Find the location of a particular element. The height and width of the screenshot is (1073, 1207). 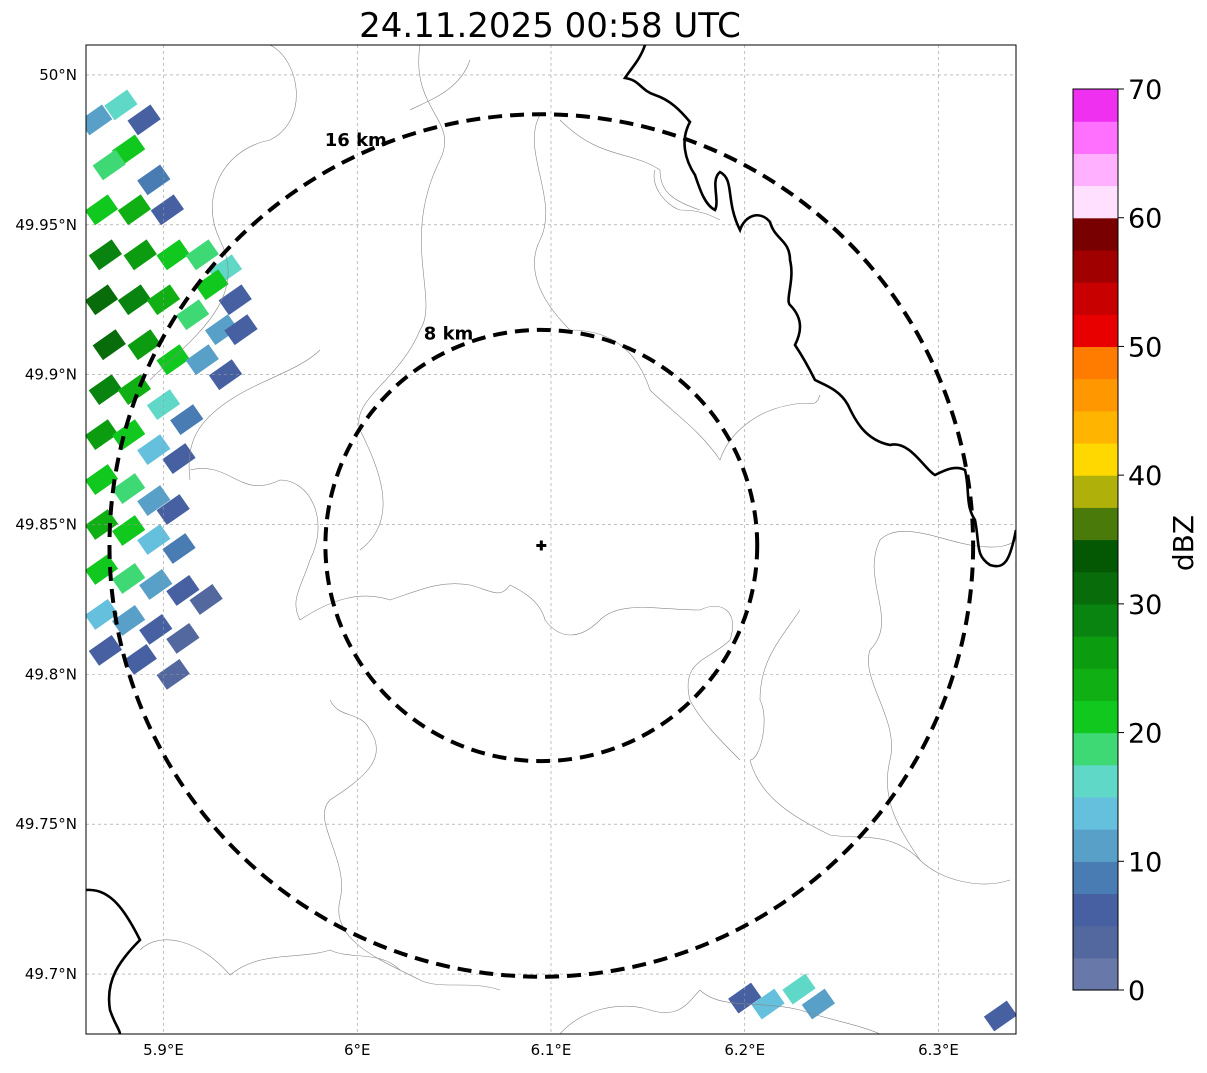

colorbar-tick-label: 20 is located at coordinates (1145, 734).